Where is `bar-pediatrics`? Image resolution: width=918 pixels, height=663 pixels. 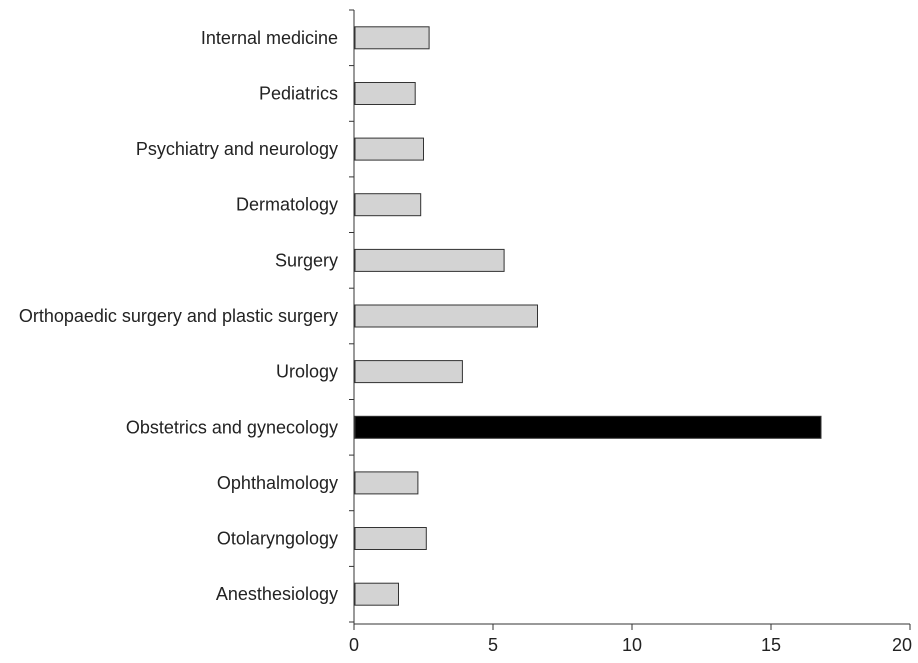
bar-pediatrics is located at coordinates (385, 93).